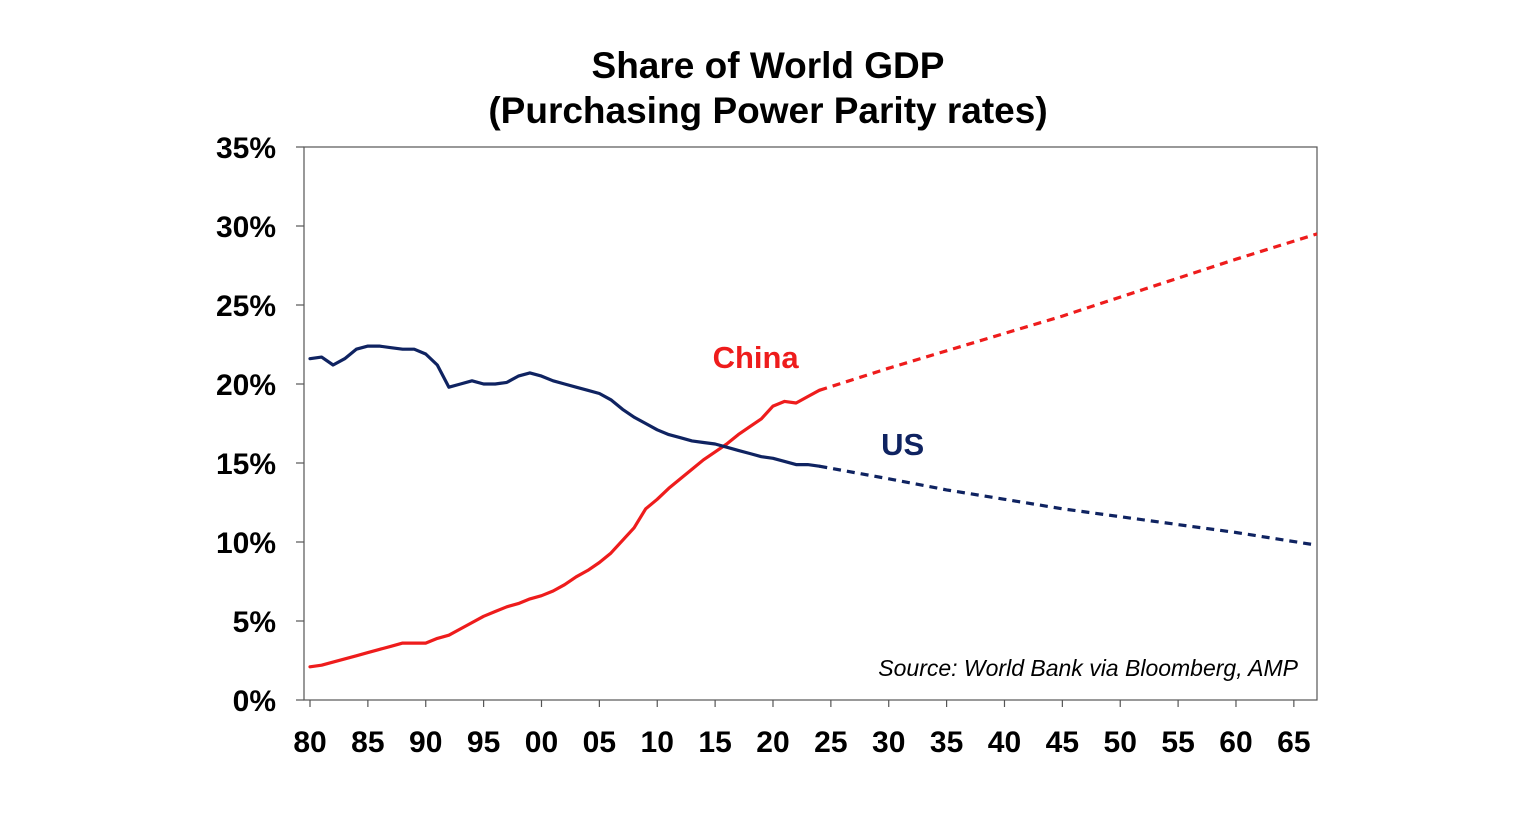  Describe the element at coordinates (483, 742) in the screenshot. I see `x-tick-label: 95` at that location.